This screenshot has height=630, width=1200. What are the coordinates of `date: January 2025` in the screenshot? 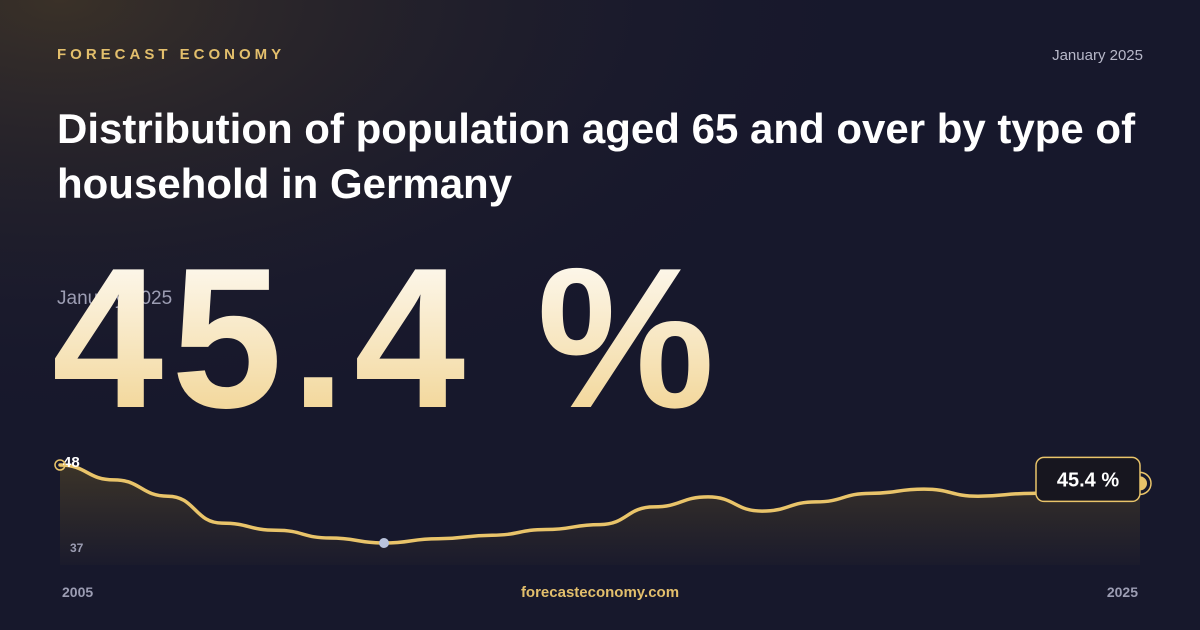 It's located at (1097, 55).